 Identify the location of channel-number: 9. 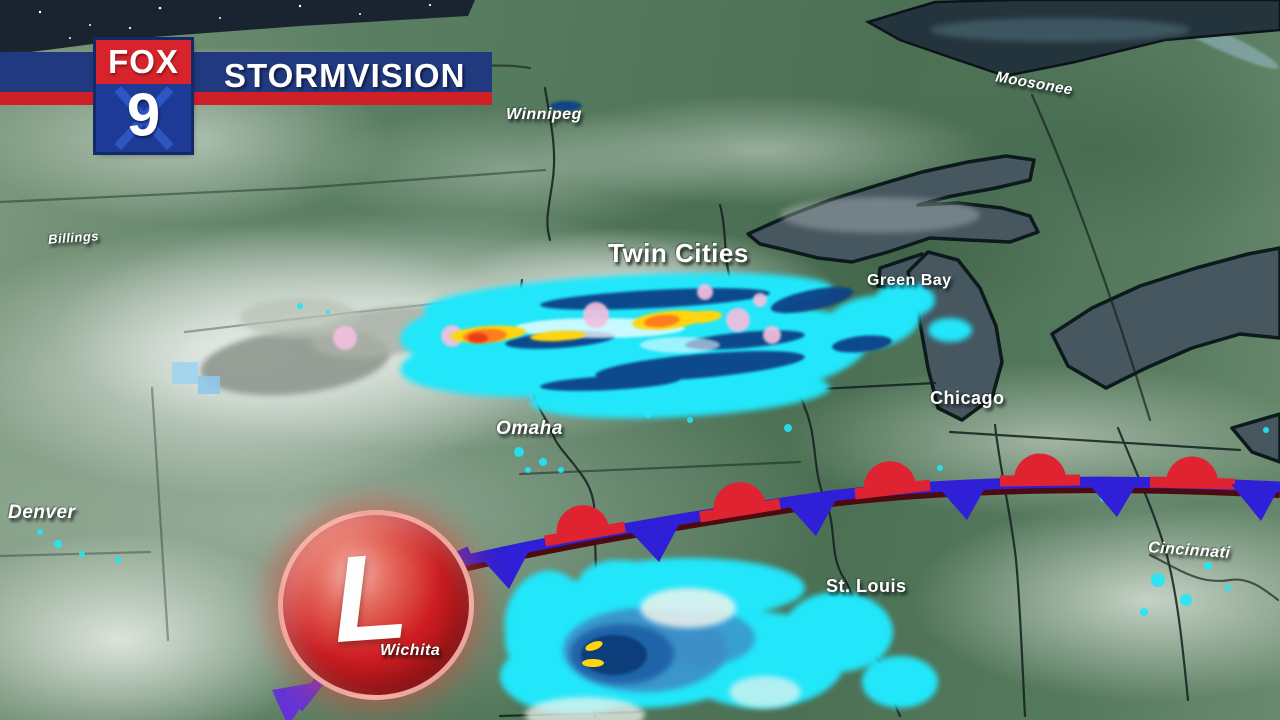
(143, 116).